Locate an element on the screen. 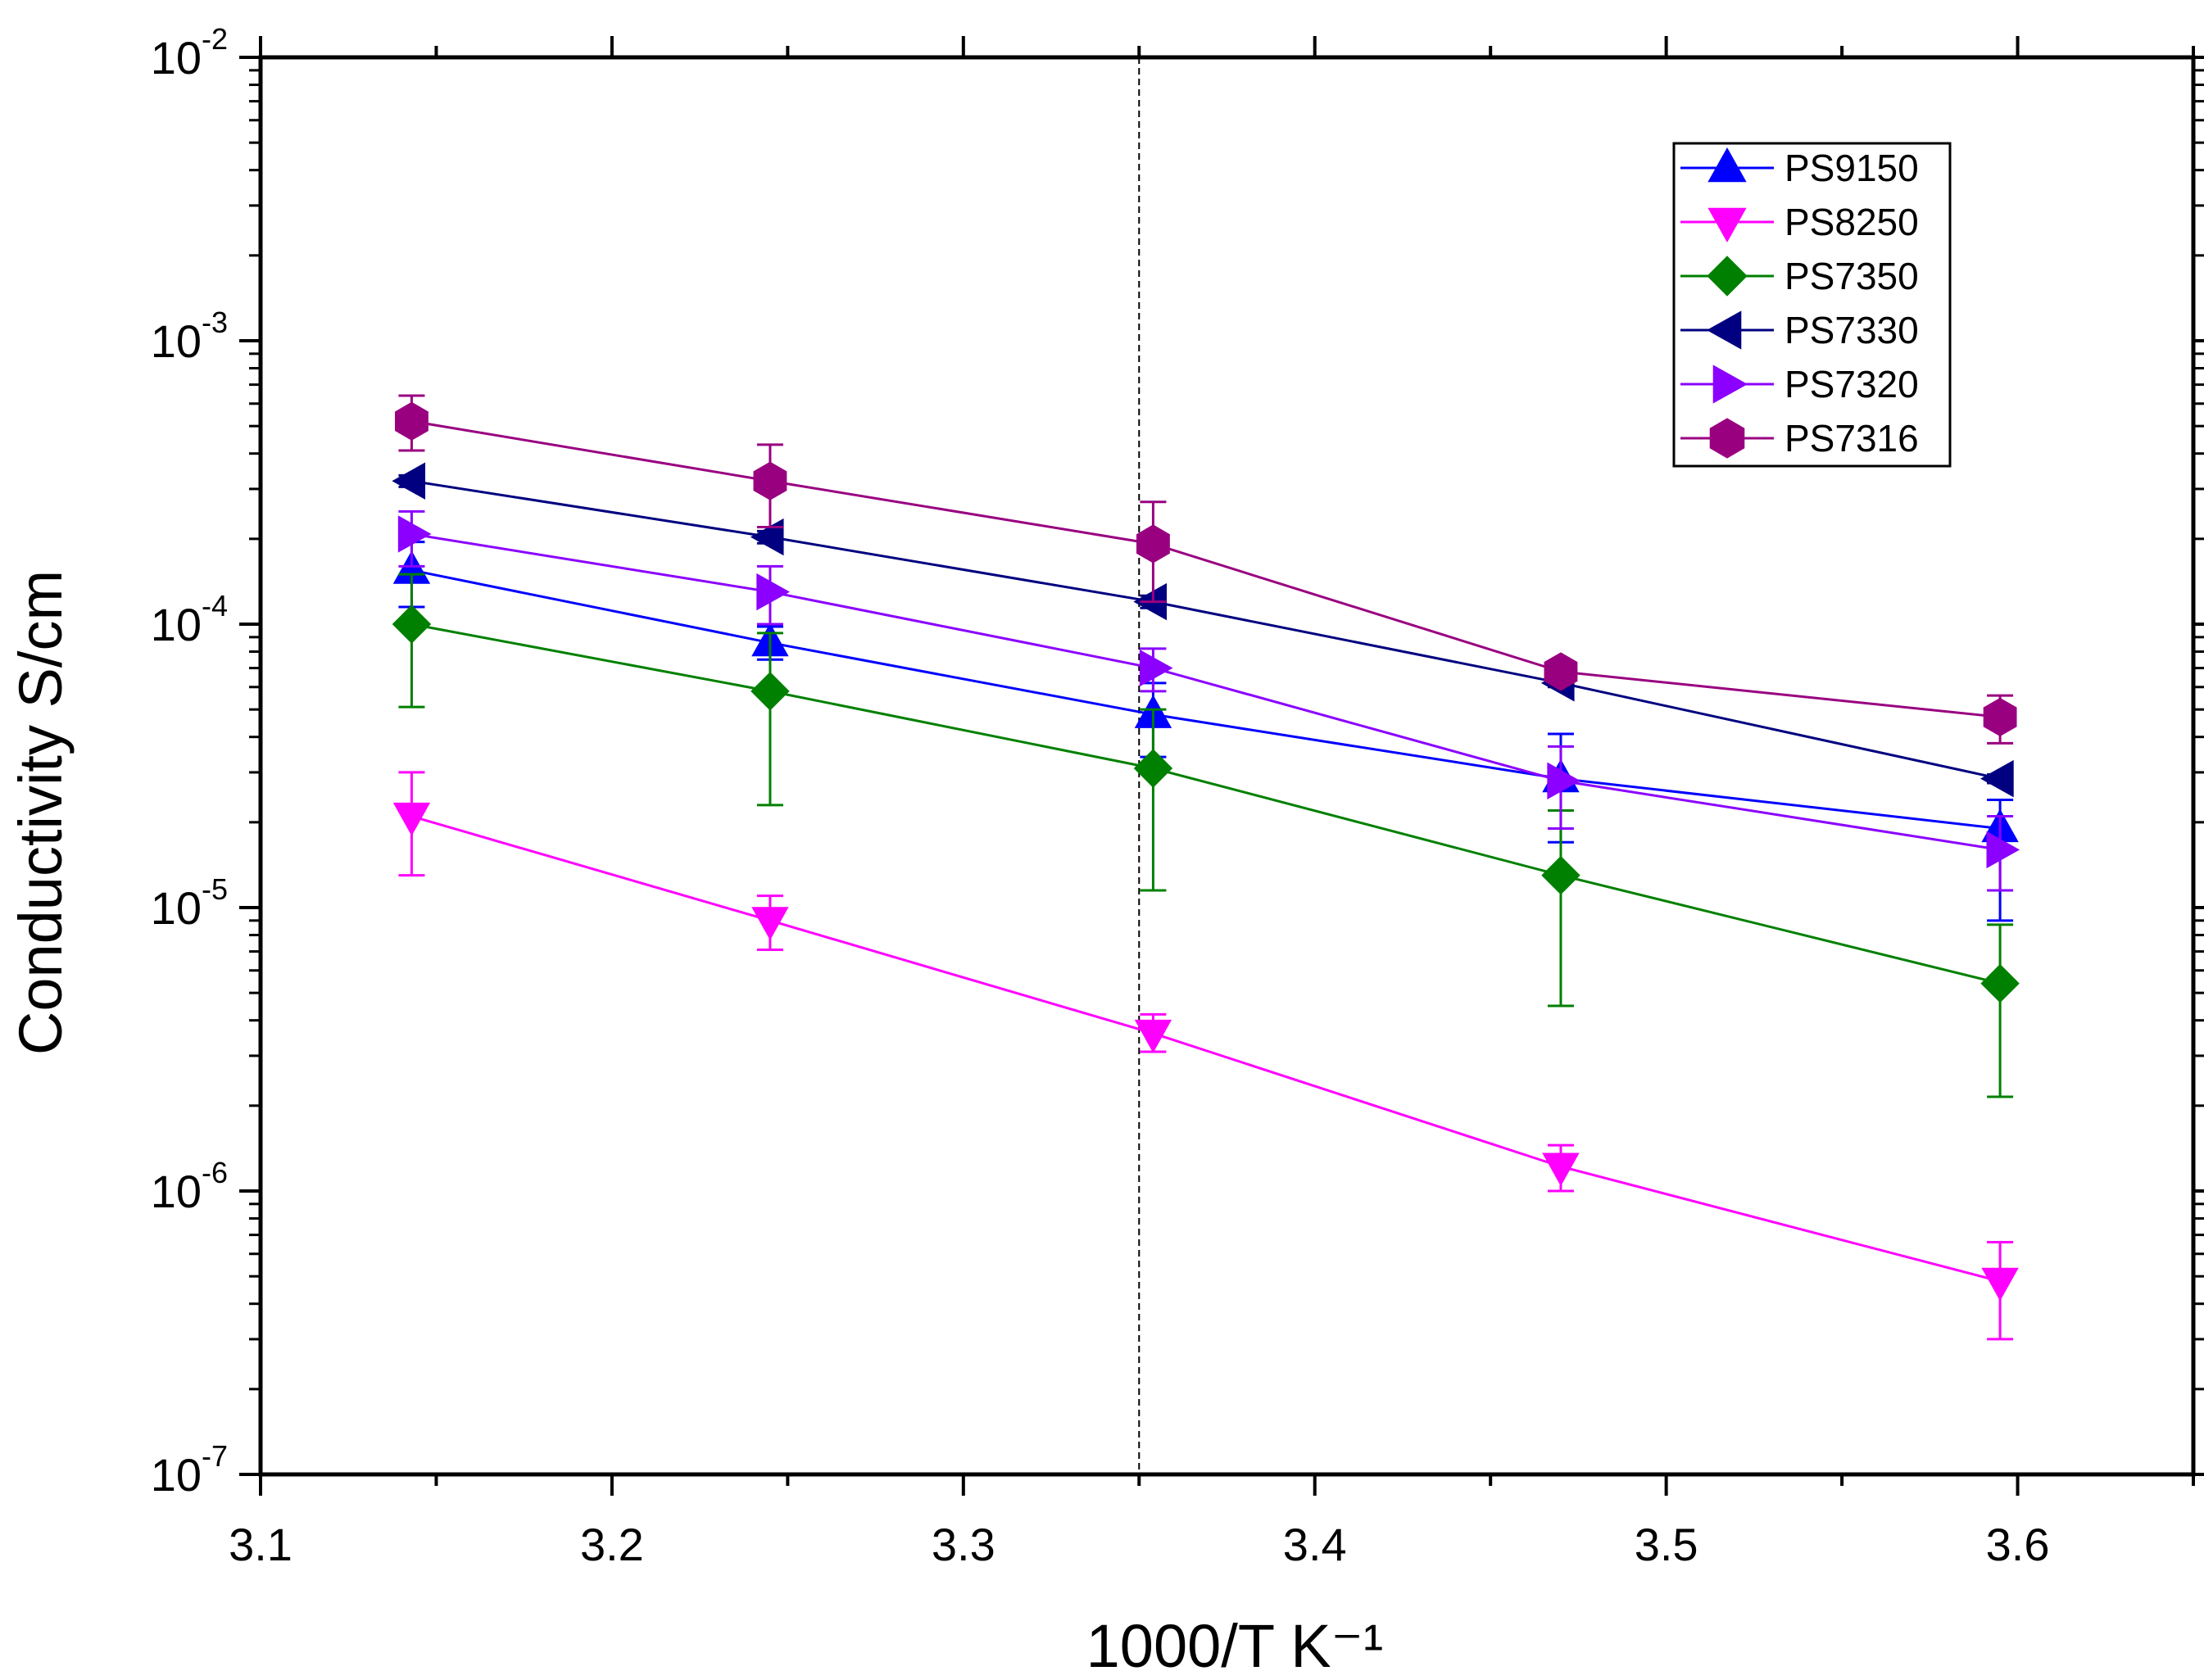  y-axis-title: Conductivity S/cm is located at coordinates (41, 812).